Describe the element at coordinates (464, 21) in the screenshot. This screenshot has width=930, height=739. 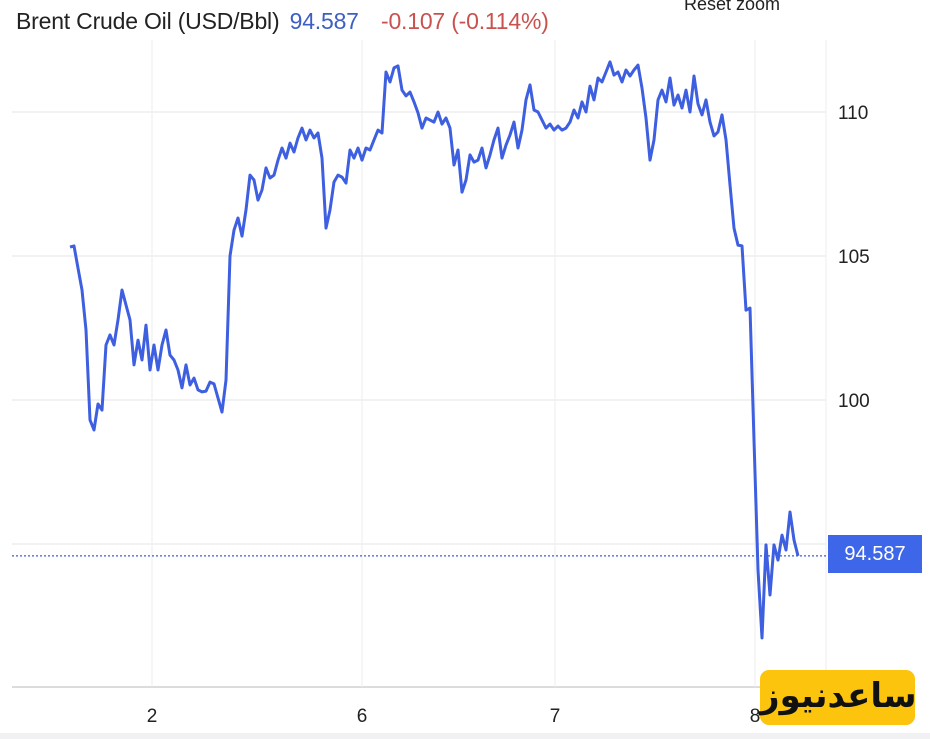
I see `price-change: -0.107 (-0.114%)` at that location.